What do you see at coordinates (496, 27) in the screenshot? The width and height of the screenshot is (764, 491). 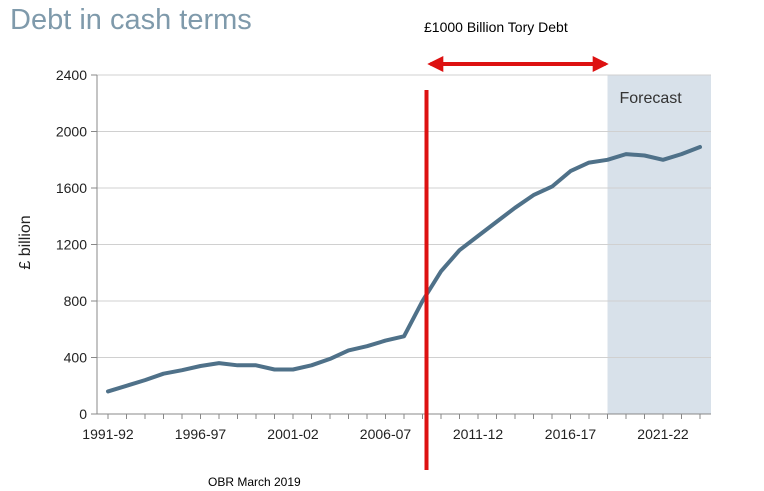 I see `arrow-annotation-label: £1000 Billion Tory Debt` at bounding box center [496, 27].